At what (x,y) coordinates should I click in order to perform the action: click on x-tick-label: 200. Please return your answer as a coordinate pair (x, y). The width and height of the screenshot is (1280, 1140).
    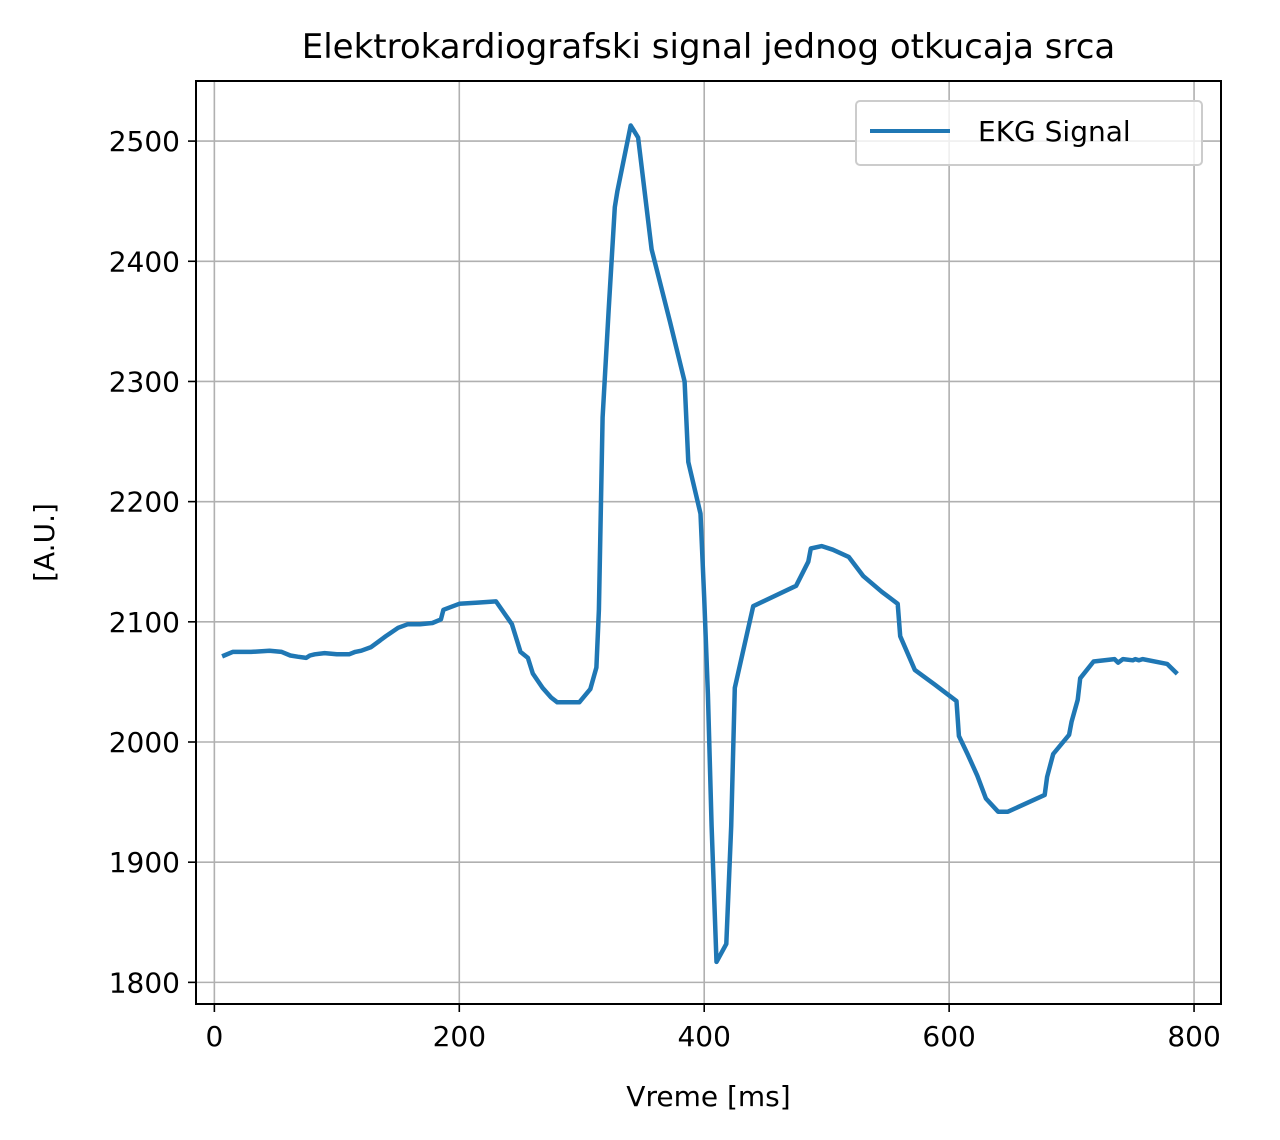
    Looking at the image, I should click on (459, 1036).